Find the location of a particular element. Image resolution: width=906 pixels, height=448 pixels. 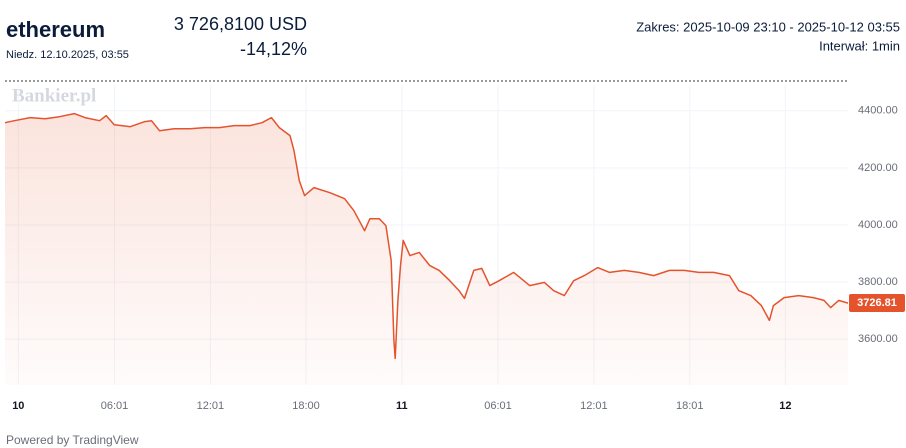

last-price-label: 3726.81 is located at coordinates (877, 303).